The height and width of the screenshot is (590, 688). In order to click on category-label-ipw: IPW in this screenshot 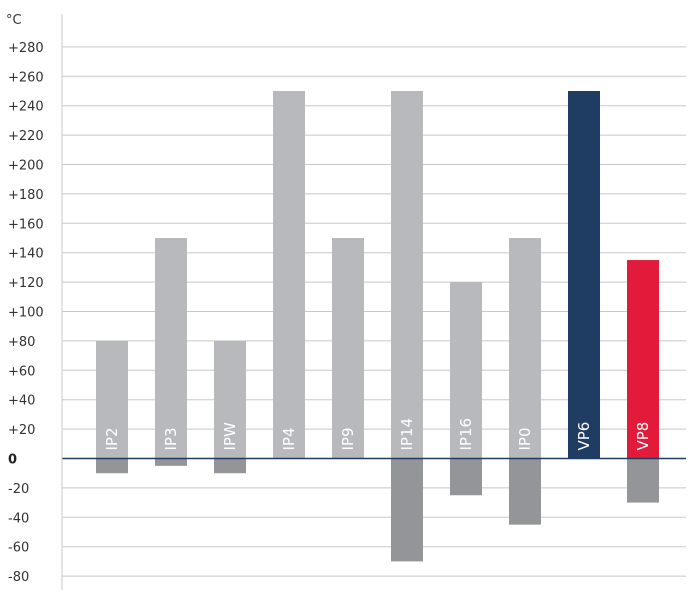, I will do `click(230, 436)`.